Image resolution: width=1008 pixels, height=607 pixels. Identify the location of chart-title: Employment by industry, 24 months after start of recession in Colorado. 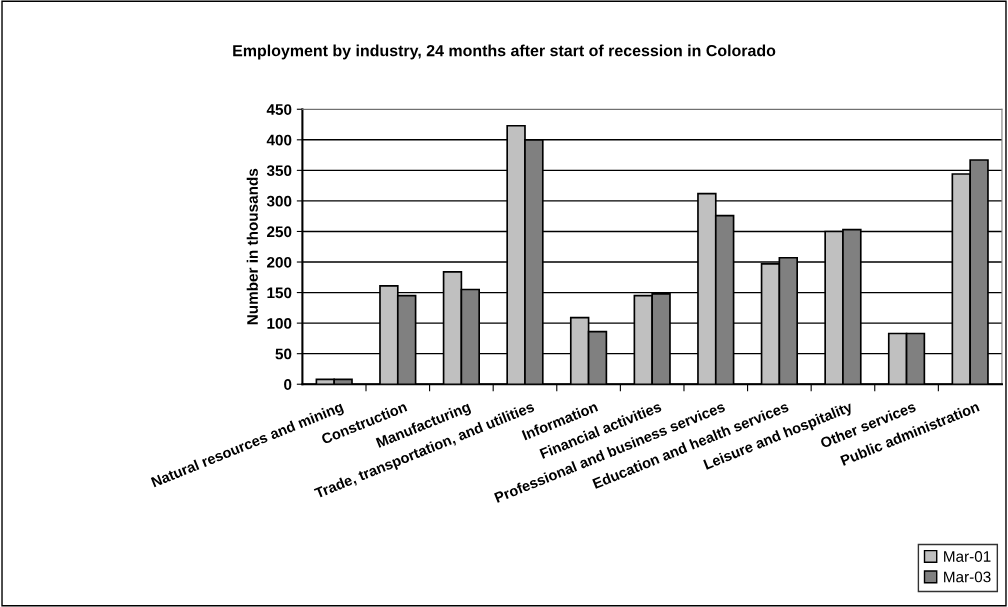
(504, 52).